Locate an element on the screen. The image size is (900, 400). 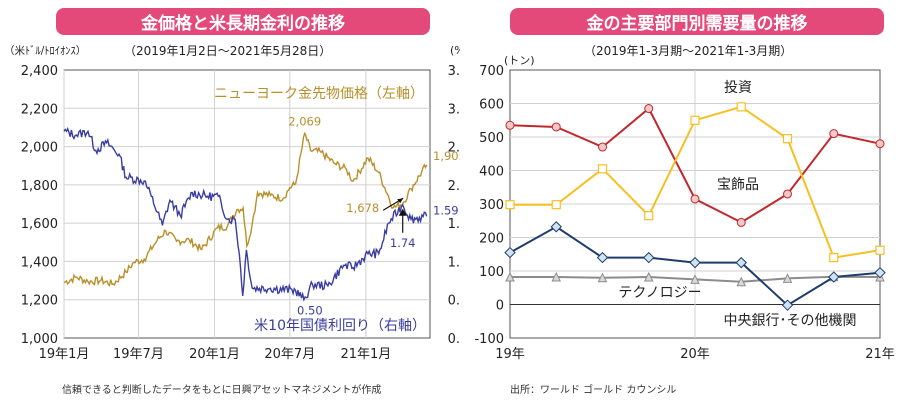
right-chart-subtitle: （2019年1-3月期～2021年1-3月期） is located at coordinates (688, 51).